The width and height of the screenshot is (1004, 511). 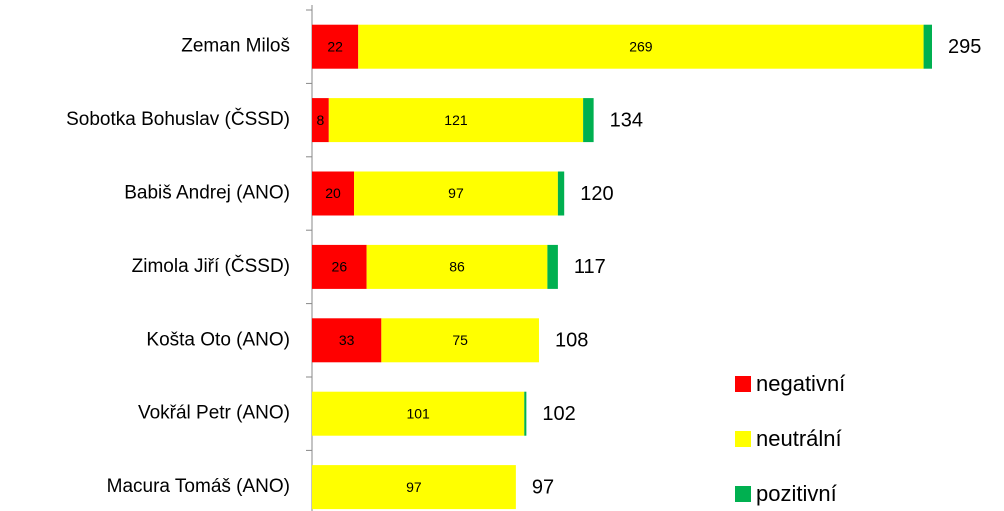 What do you see at coordinates (214, 413) in the screenshot?
I see `category-label: Vokřál Petr (ANO)` at bounding box center [214, 413].